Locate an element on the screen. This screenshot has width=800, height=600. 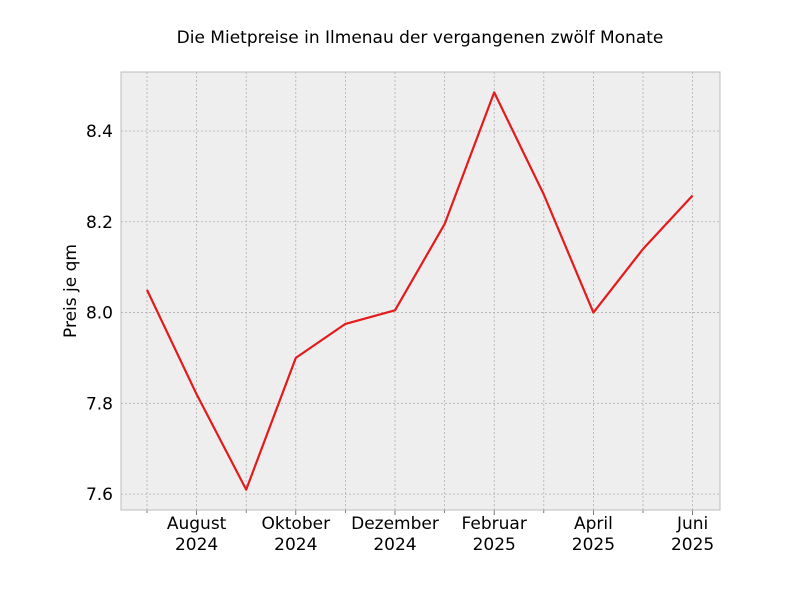
x-tick-label: August 2024 is located at coordinates (197, 534).